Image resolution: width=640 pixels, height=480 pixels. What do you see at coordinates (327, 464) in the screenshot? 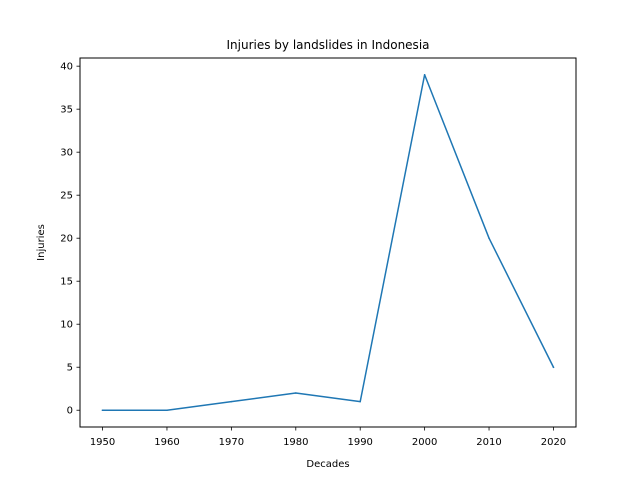
I see `x-axis-label: Decades` at bounding box center [327, 464].